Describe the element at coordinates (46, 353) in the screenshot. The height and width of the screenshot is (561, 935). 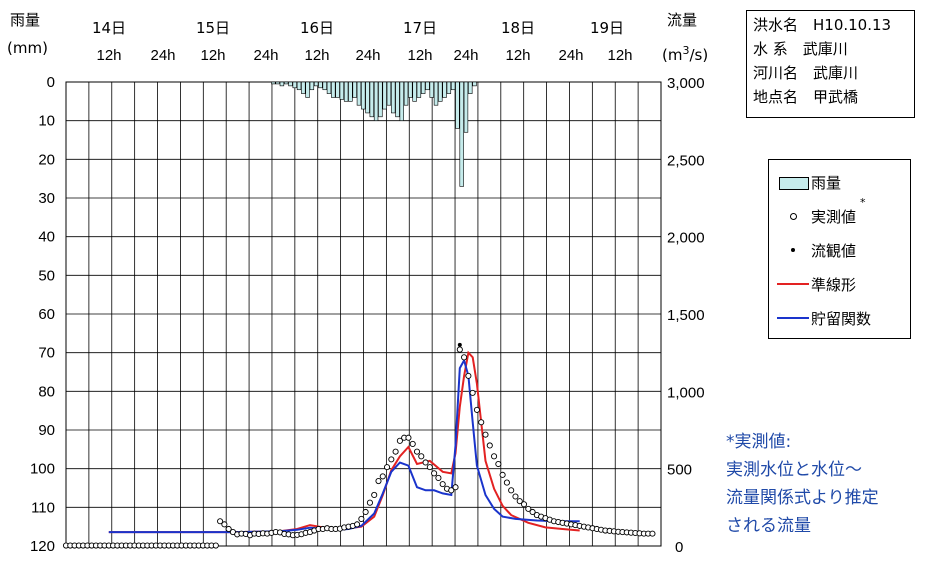
I see `left-tick-label: 70` at that location.